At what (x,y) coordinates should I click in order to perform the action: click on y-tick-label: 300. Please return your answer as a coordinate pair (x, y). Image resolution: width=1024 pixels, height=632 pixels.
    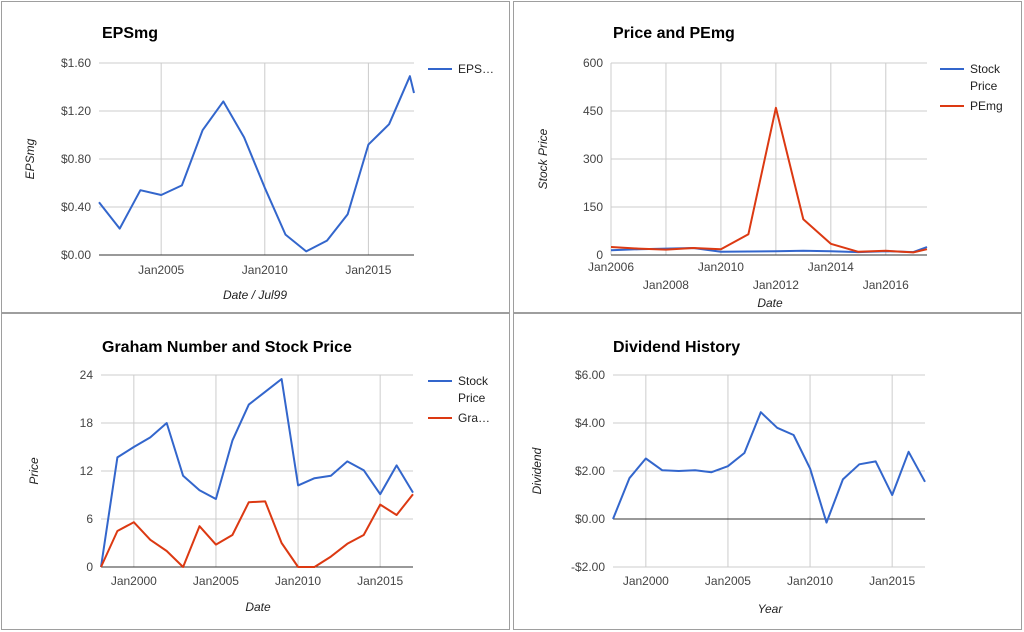
    Looking at the image, I should click on (593, 159).